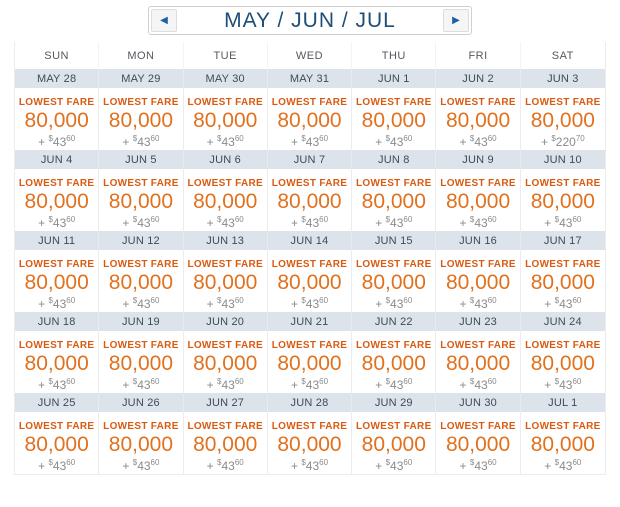  I want to click on fare-cell: LOWEST FARE 80,000 + $22070, so click(562, 119).